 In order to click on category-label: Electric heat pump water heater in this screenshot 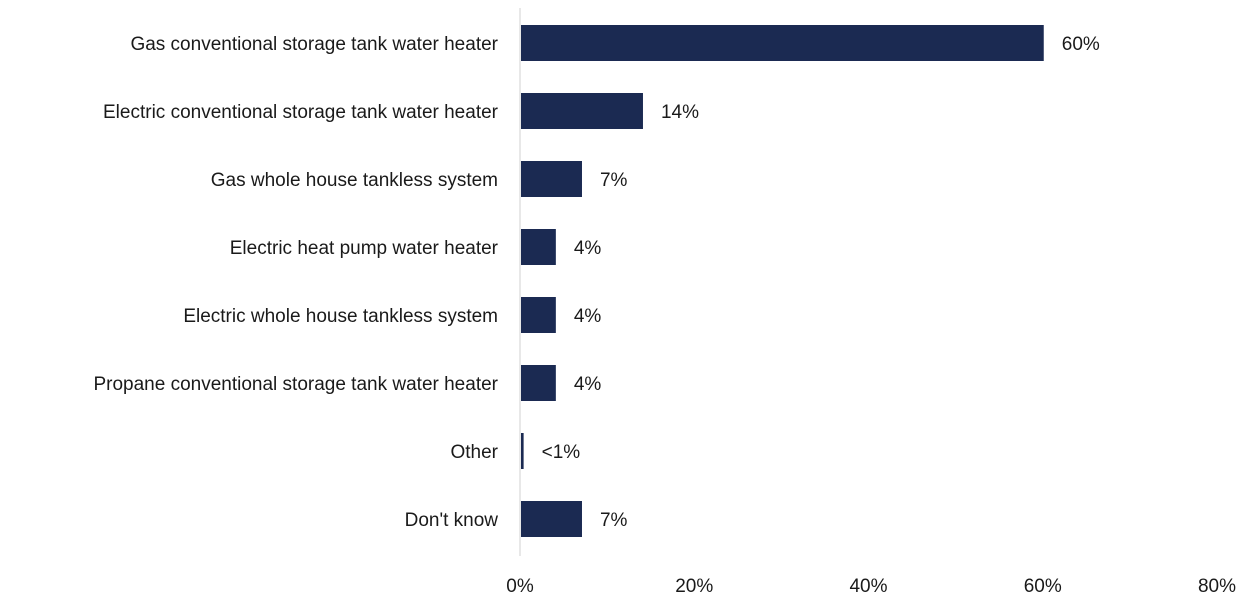, I will do `click(364, 248)`.